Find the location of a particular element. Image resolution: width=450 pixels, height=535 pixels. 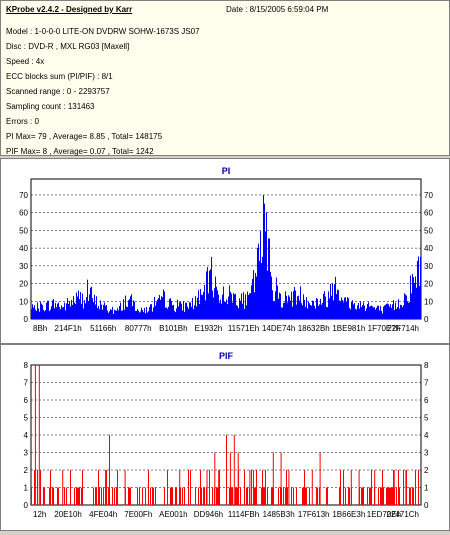

y-tick-label-right: 70 is located at coordinates (428, 195).